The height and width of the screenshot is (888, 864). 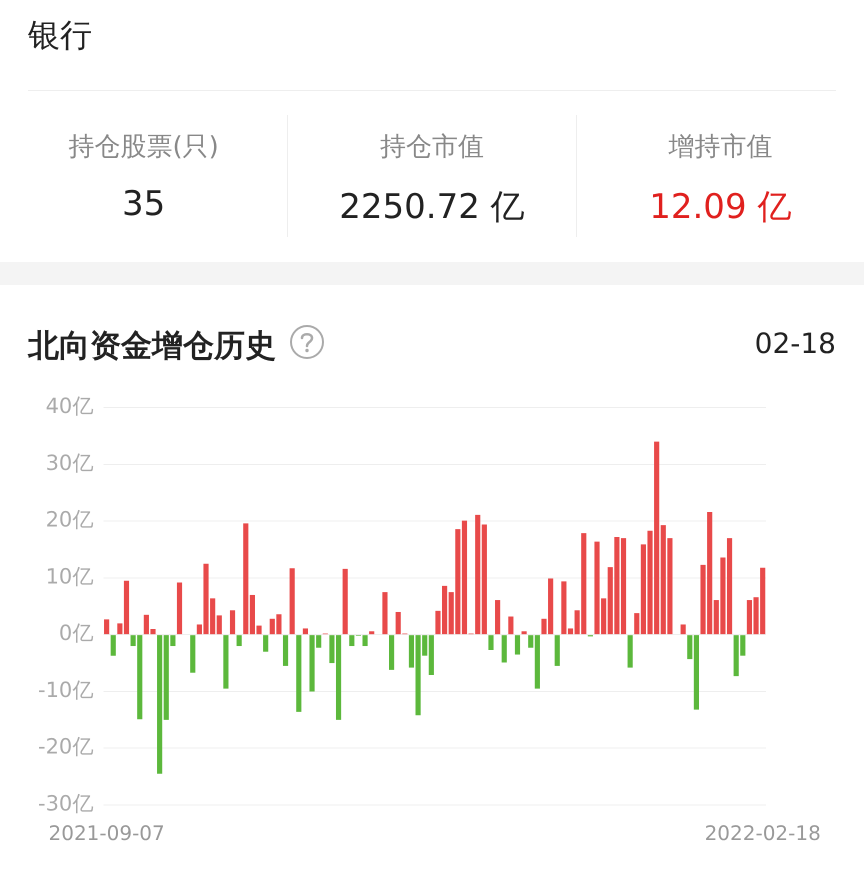 What do you see at coordinates (795, 343) in the screenshot?
I see `text: 02-18` at bounding box center [795, 343].